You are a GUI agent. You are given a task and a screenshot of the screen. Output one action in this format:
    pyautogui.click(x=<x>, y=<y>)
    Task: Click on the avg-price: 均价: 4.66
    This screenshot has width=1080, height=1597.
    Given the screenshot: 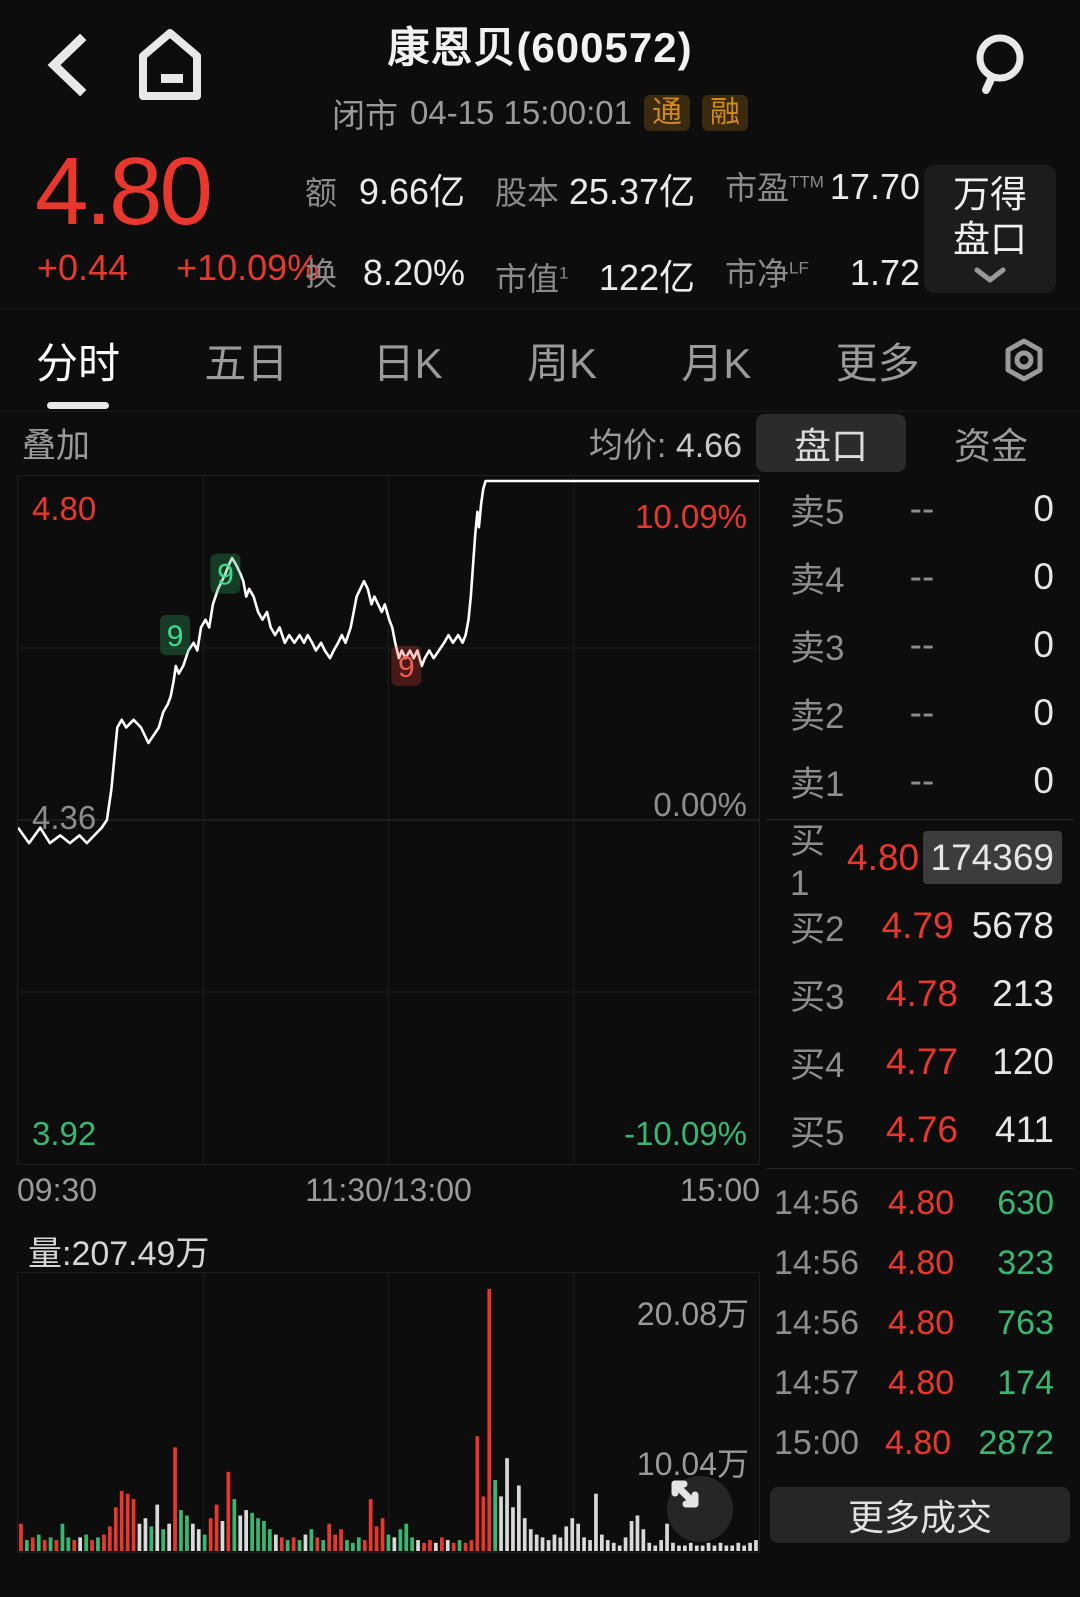 What is the action you would take?
    pyautogui.click(x=665, y=446)
    